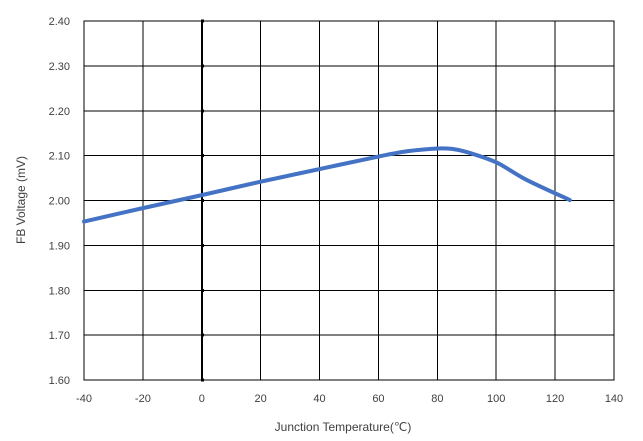 The height and width of the screenshot is (441, 643). Describe the element at coordinates (378, 399) in the screenshot. I see `x-tick-label: 60` at that location.